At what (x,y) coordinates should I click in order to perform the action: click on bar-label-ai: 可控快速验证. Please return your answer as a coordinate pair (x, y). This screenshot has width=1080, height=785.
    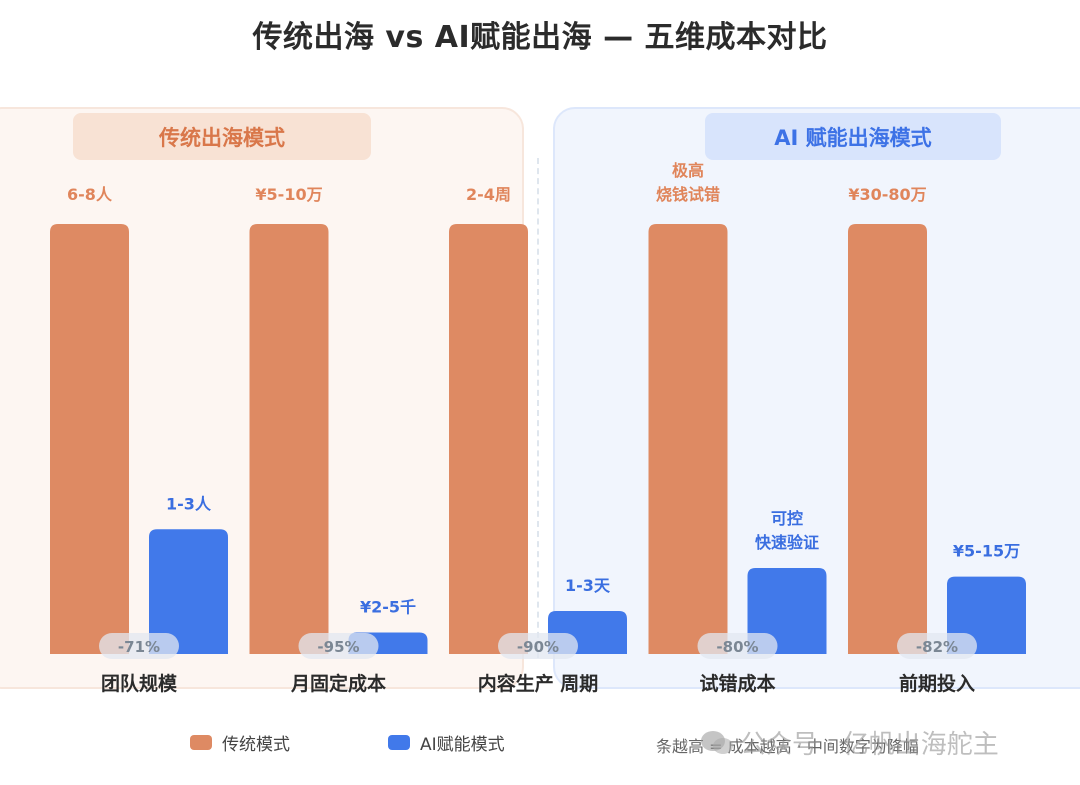
    Looking at the image, I should click on (787, 530).